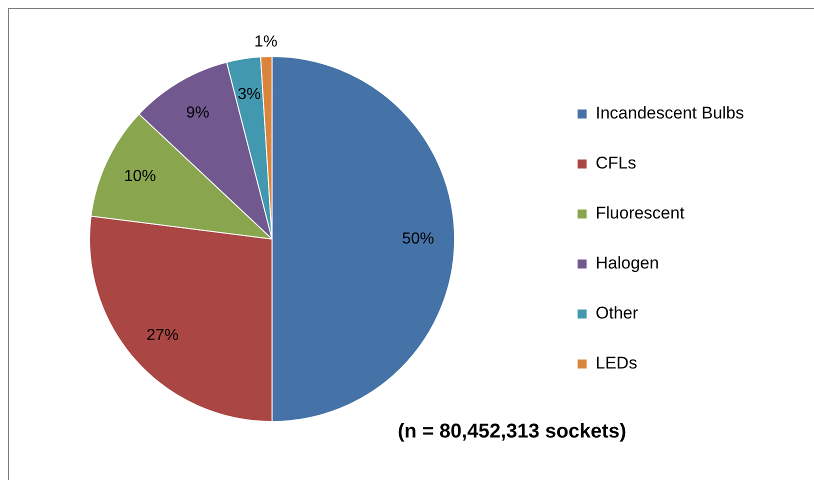 The width and height of the screenshot is (814, 480). Describe the element at coordinates (512, 431) in the screenshot. I see `text: (n = 80,452,313 sockets)` at that location.